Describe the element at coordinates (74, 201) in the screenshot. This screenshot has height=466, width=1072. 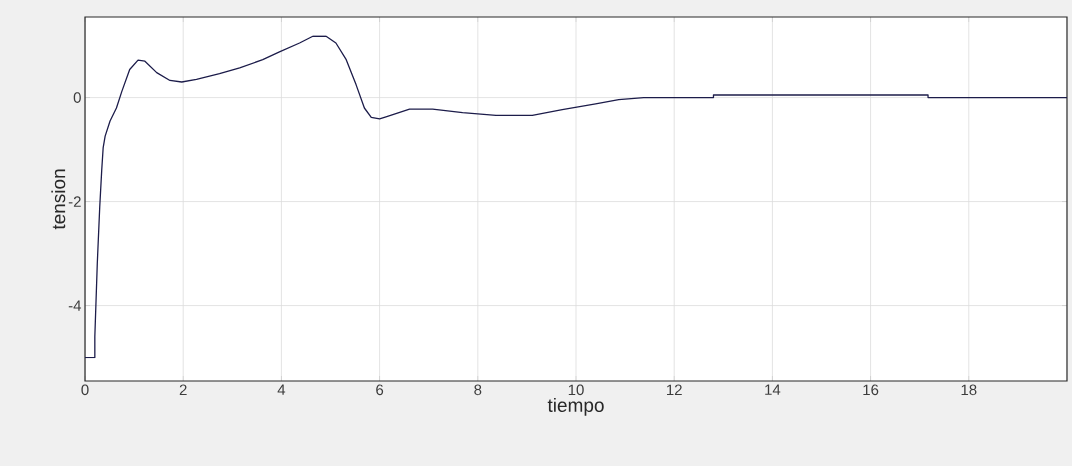
I see `y-tick-label: -2` at that location.